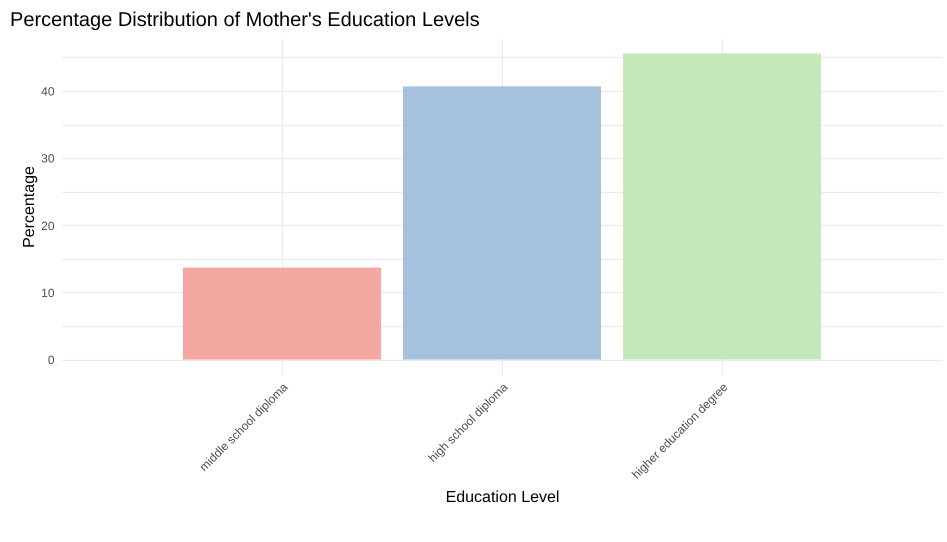 The width and height of the screenshot is (947, 542). What do you see at coordinates (48, 91) in the screenshot?
I see `y-tick-label: 40` at bounding box center [48, 91].